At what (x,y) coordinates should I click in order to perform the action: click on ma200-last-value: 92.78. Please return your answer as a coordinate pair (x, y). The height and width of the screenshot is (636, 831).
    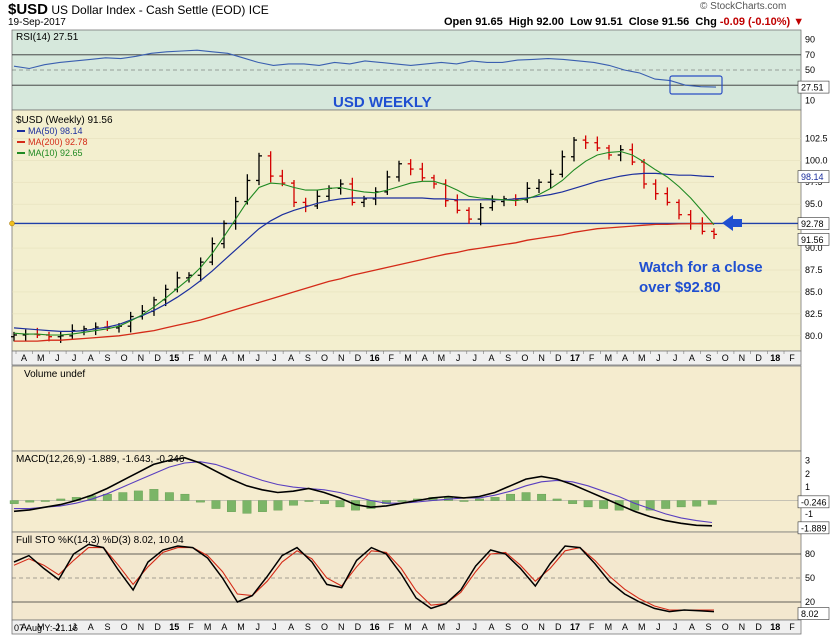
    Looking at the image, I should click on (812, 224).